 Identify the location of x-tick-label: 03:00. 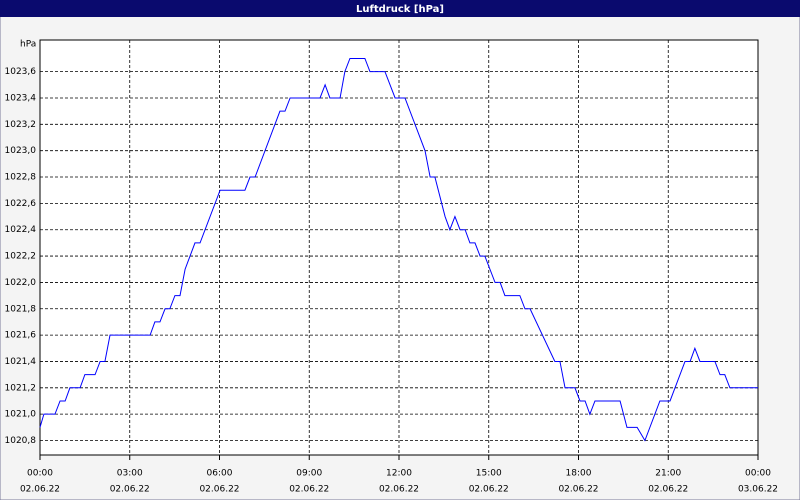
(130, 474).